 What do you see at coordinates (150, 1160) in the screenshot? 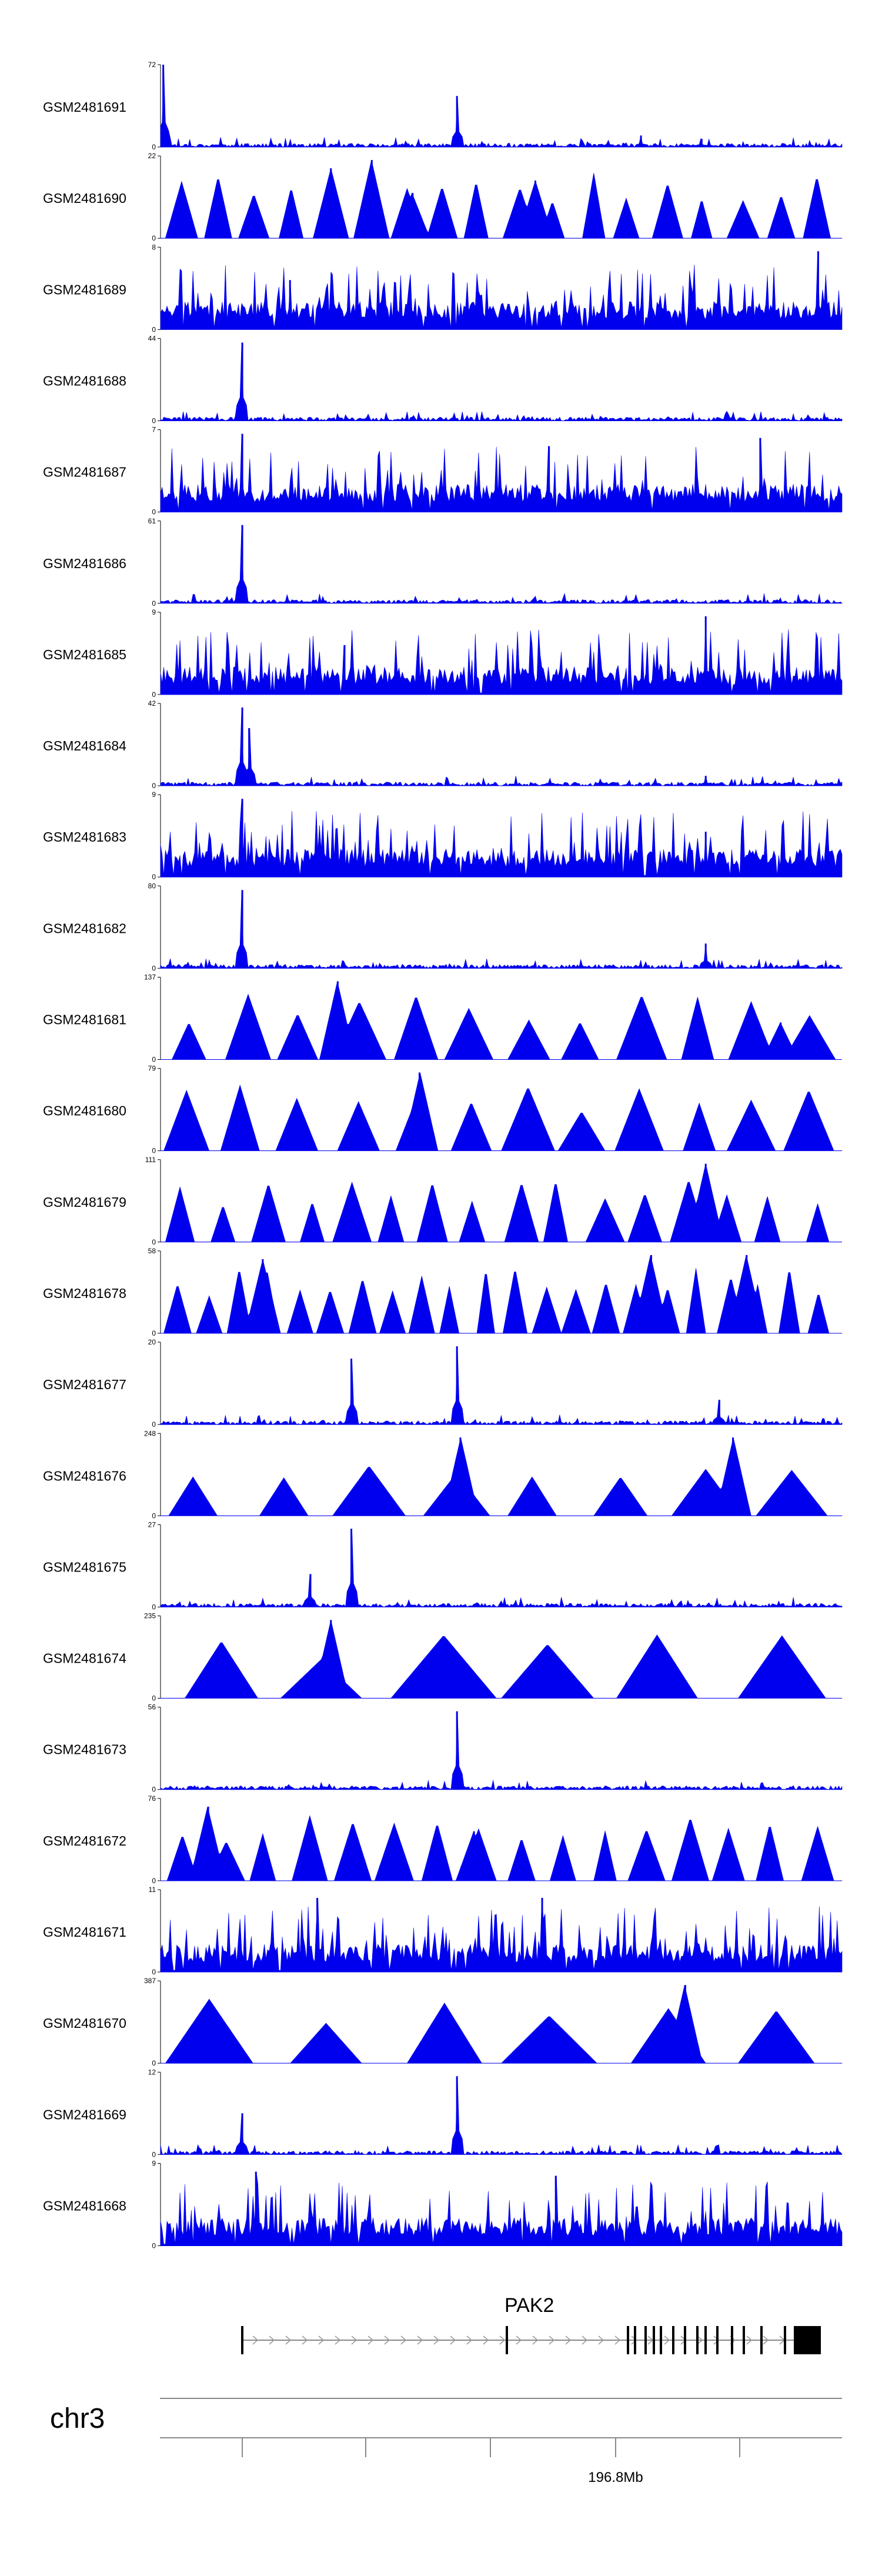
I see `y-tick-label-max: 111` at bounding box center [150, 1160].